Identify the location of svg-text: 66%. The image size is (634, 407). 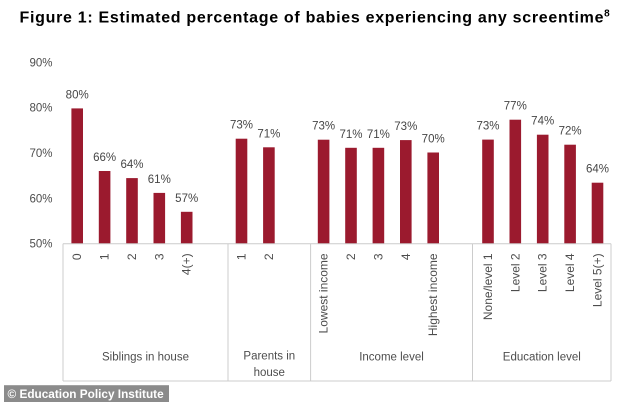
(104, 158).